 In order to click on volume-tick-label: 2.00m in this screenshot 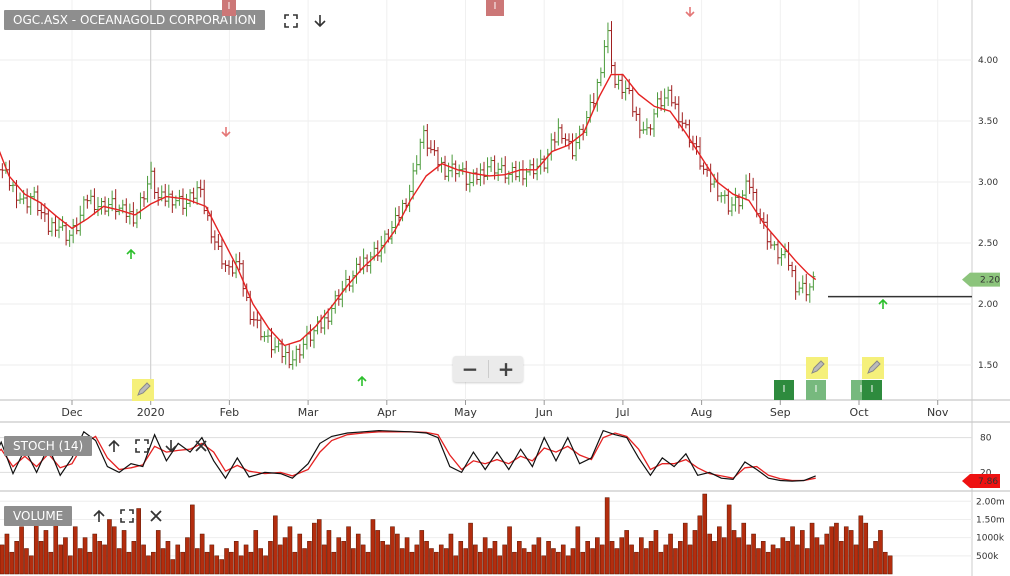, I will do `click(990, 502)`.